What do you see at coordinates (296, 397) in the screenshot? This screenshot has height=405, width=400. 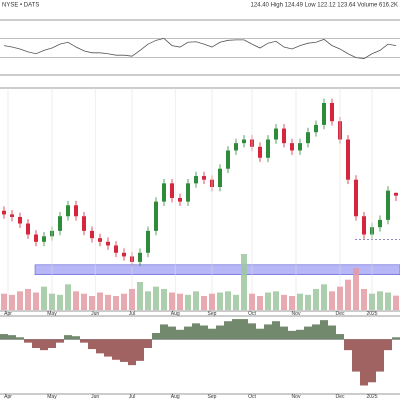 I see `x-tick-label: Nov` at bounding box center [296, 397].